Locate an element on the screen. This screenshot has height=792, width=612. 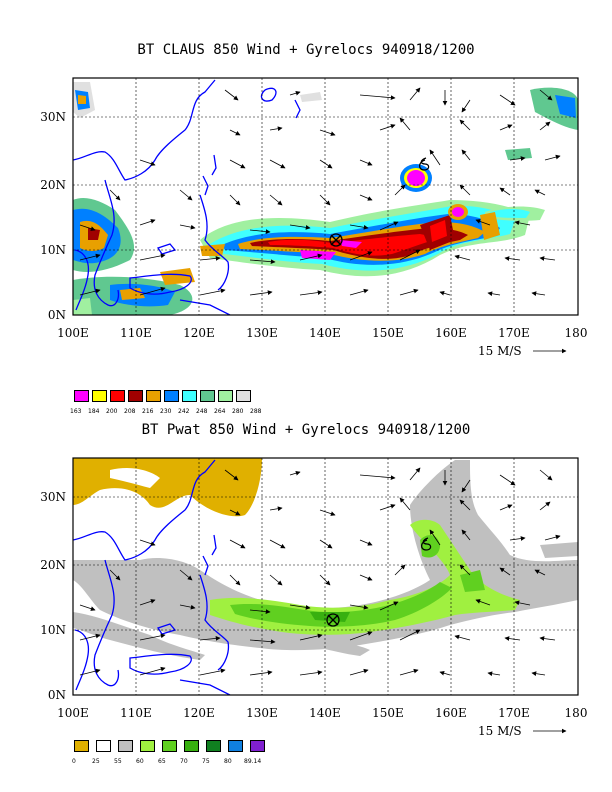
colorbar-label: 230 is located at coordinates (166, 411).